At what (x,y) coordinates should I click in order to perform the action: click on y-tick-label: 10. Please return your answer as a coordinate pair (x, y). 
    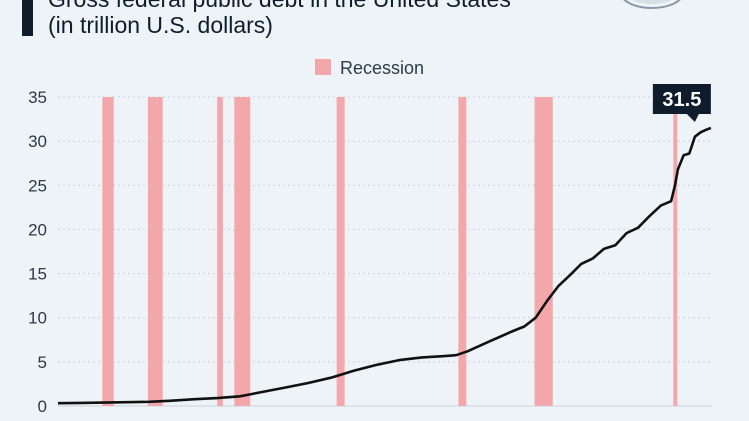
    Looking at the image, I should click on (37, 318).